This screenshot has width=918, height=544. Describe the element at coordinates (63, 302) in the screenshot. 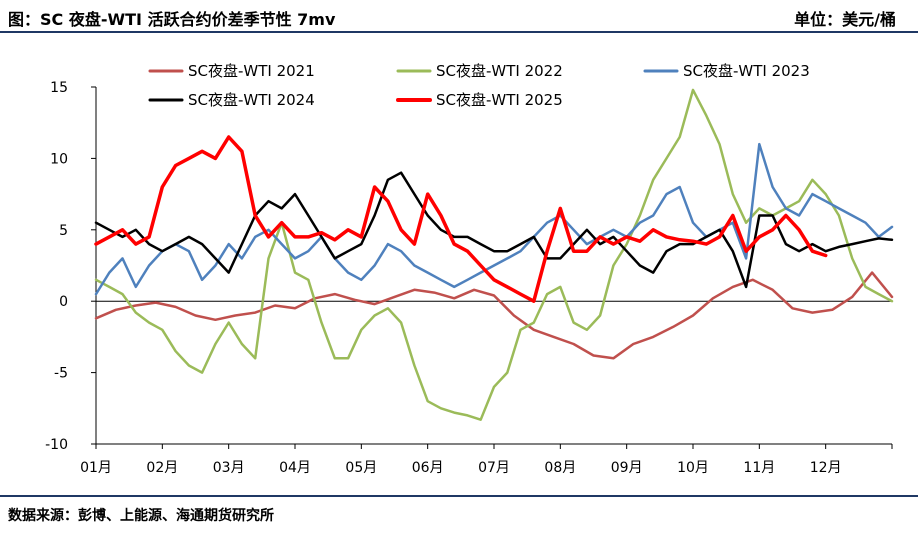

I see `y-tick-label: 0` at that location.